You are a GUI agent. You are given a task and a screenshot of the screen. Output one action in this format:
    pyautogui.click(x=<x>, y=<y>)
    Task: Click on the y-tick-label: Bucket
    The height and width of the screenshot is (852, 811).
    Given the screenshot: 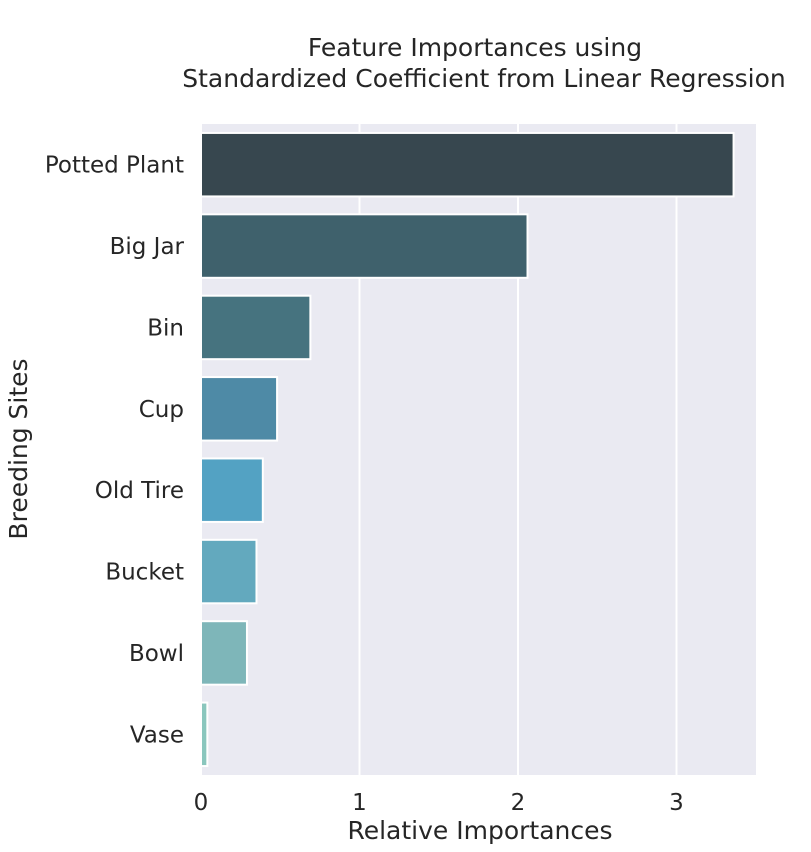 What is the action you would take?
    pyautogui.click(x=144, y=573)
    